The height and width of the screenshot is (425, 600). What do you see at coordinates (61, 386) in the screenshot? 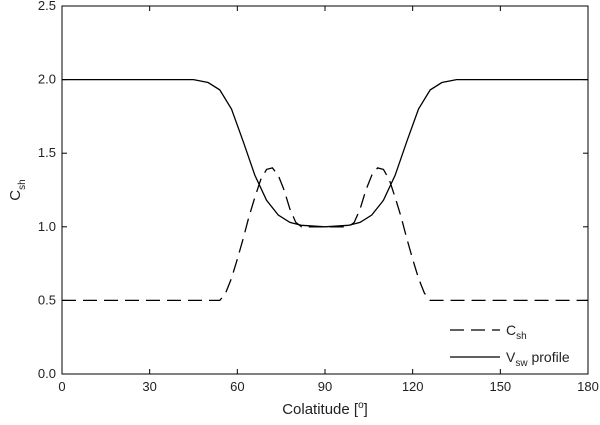
I see `x-tick-label: 0` at bounding box center [61, 386].